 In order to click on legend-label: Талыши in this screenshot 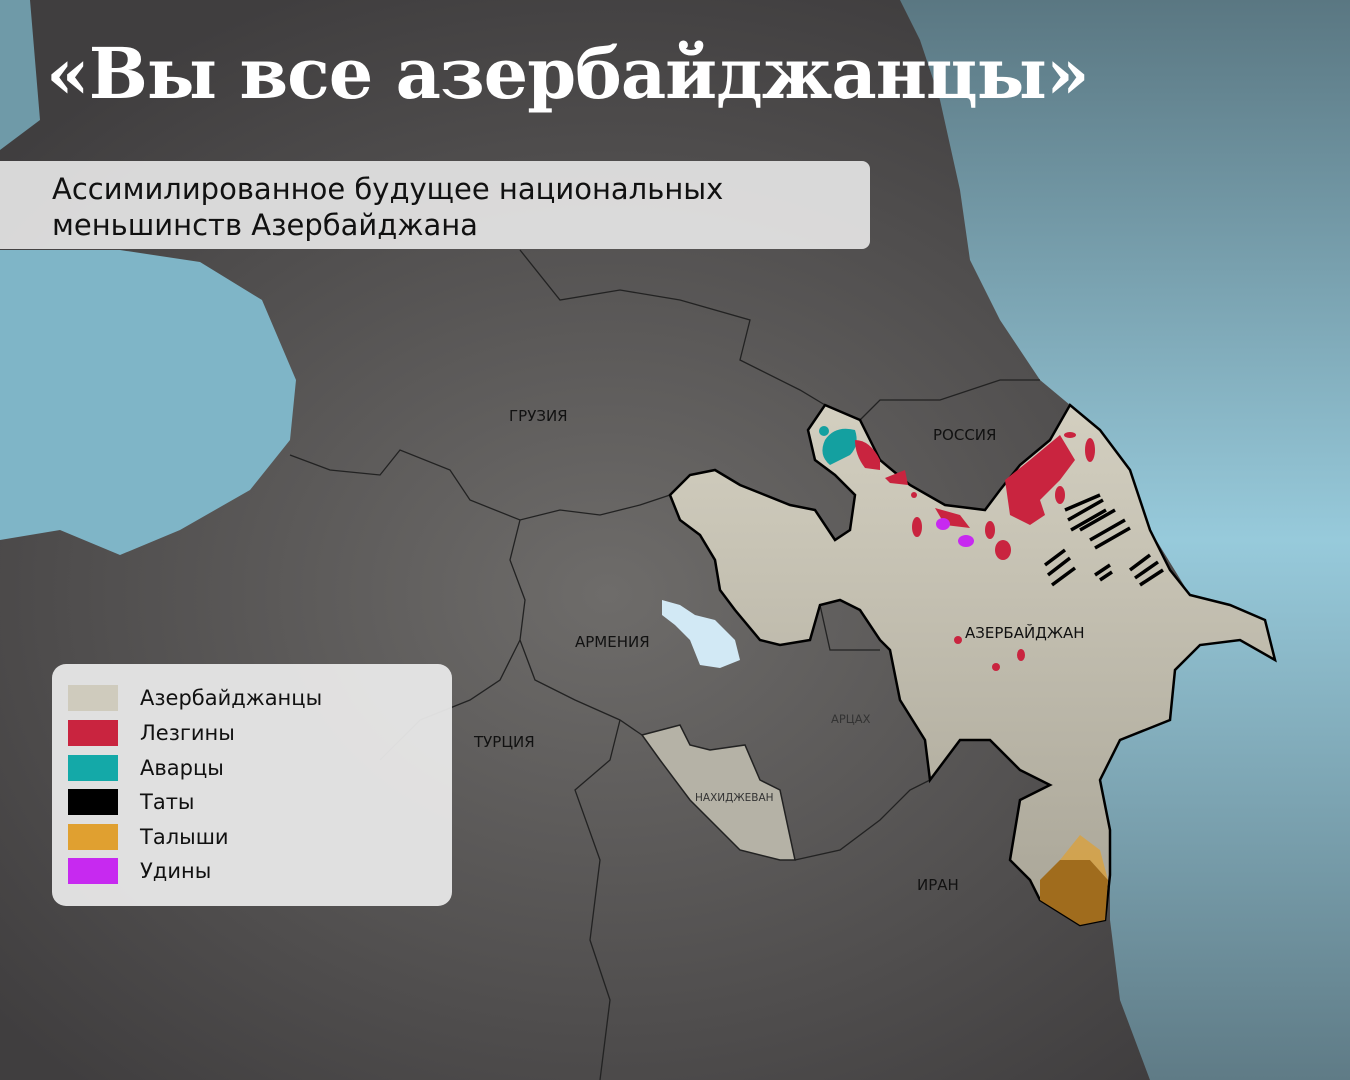, I will do `click(184, 837)`.